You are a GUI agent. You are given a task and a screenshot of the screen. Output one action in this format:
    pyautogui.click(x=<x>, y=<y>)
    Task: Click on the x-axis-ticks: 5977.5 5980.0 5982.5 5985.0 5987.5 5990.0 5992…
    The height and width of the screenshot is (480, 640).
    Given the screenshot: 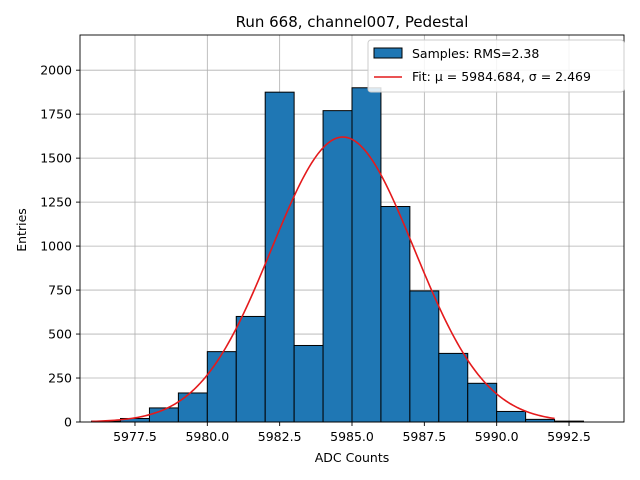 What is the action you would take?
    pyautogui.click(x=352, y=433)
    